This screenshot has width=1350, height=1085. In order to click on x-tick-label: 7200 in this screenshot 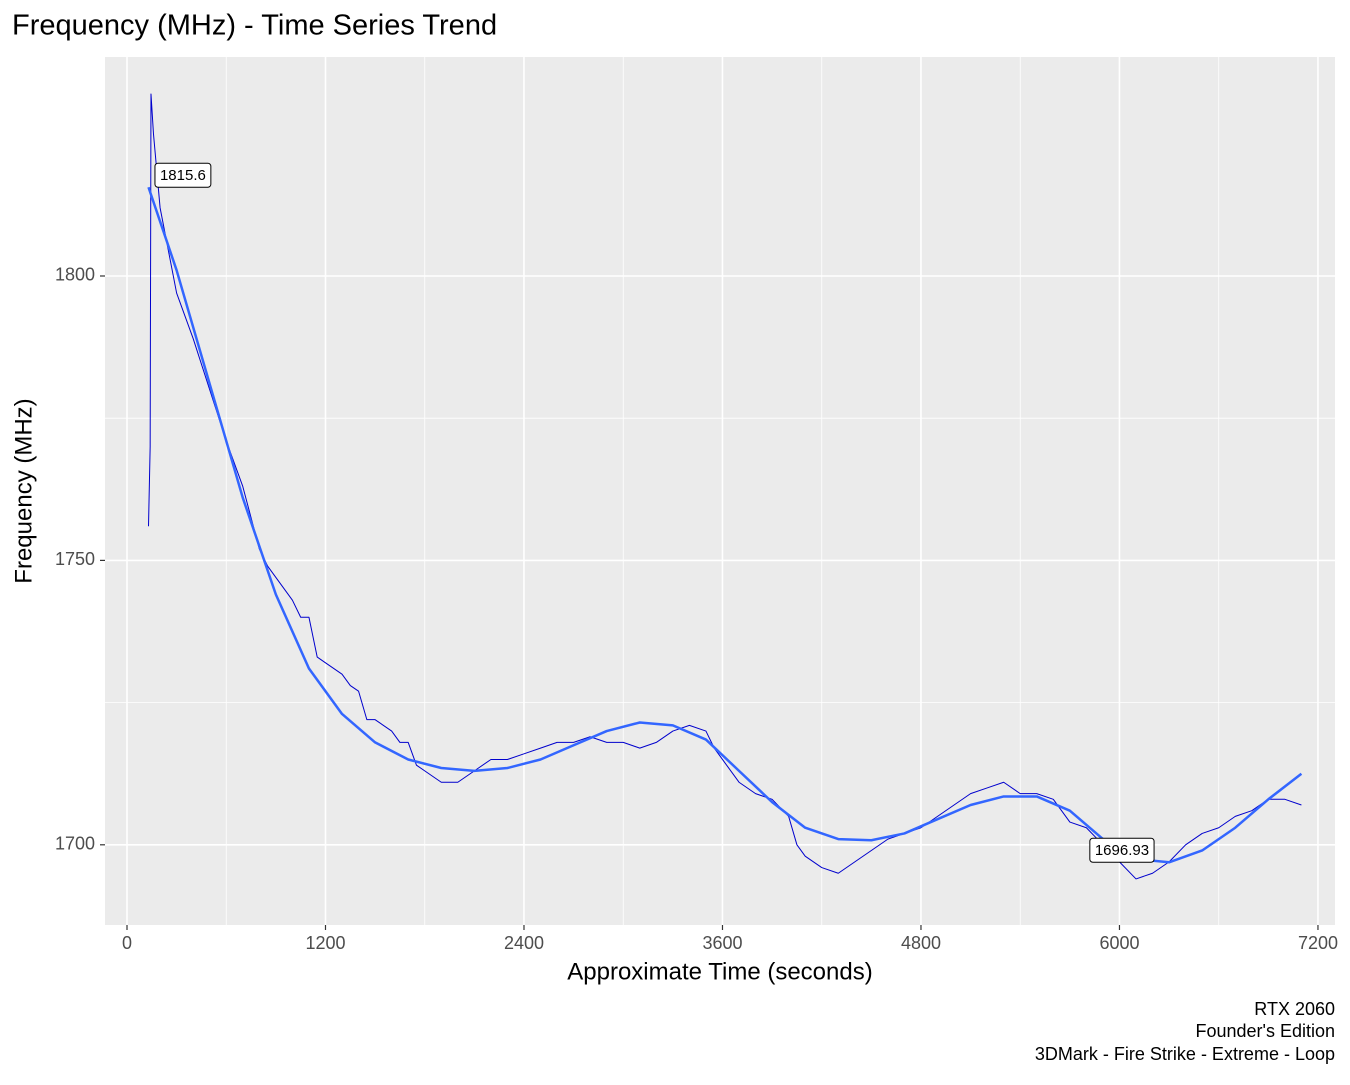, I will do `click(1318, 943)`.